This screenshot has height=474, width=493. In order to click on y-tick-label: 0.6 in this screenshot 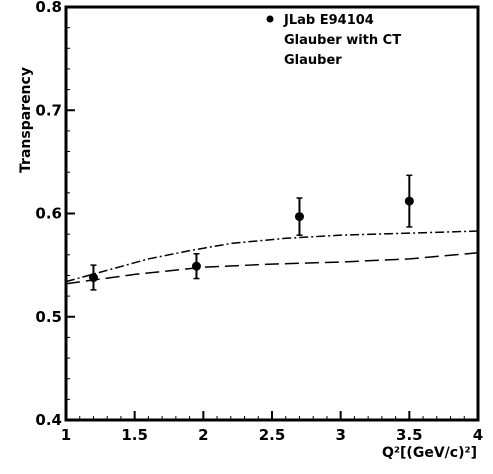, I will do `click(48, 214)`.